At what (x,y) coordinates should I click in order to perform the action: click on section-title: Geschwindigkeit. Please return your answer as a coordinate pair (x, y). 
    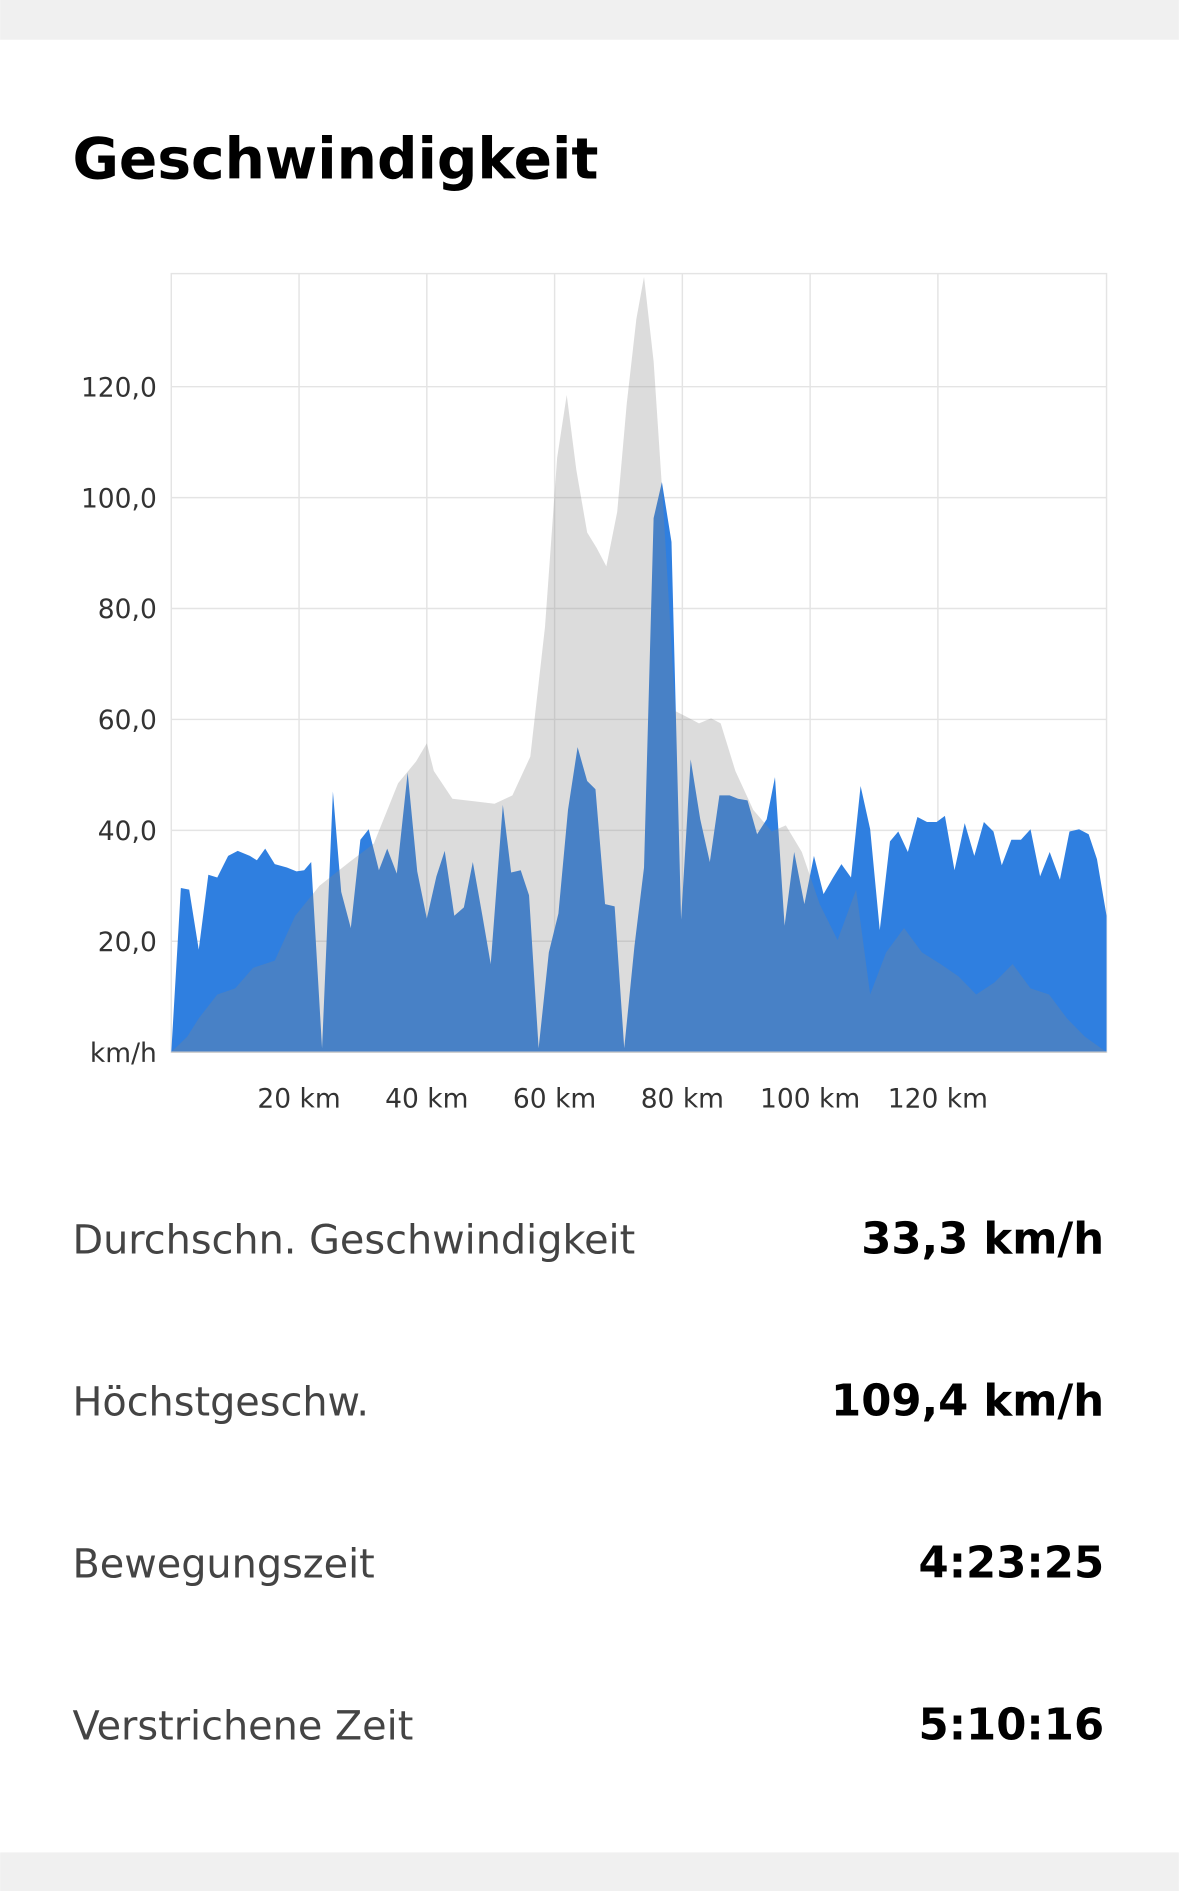
    Looking at the image, I should click on (335, 159).